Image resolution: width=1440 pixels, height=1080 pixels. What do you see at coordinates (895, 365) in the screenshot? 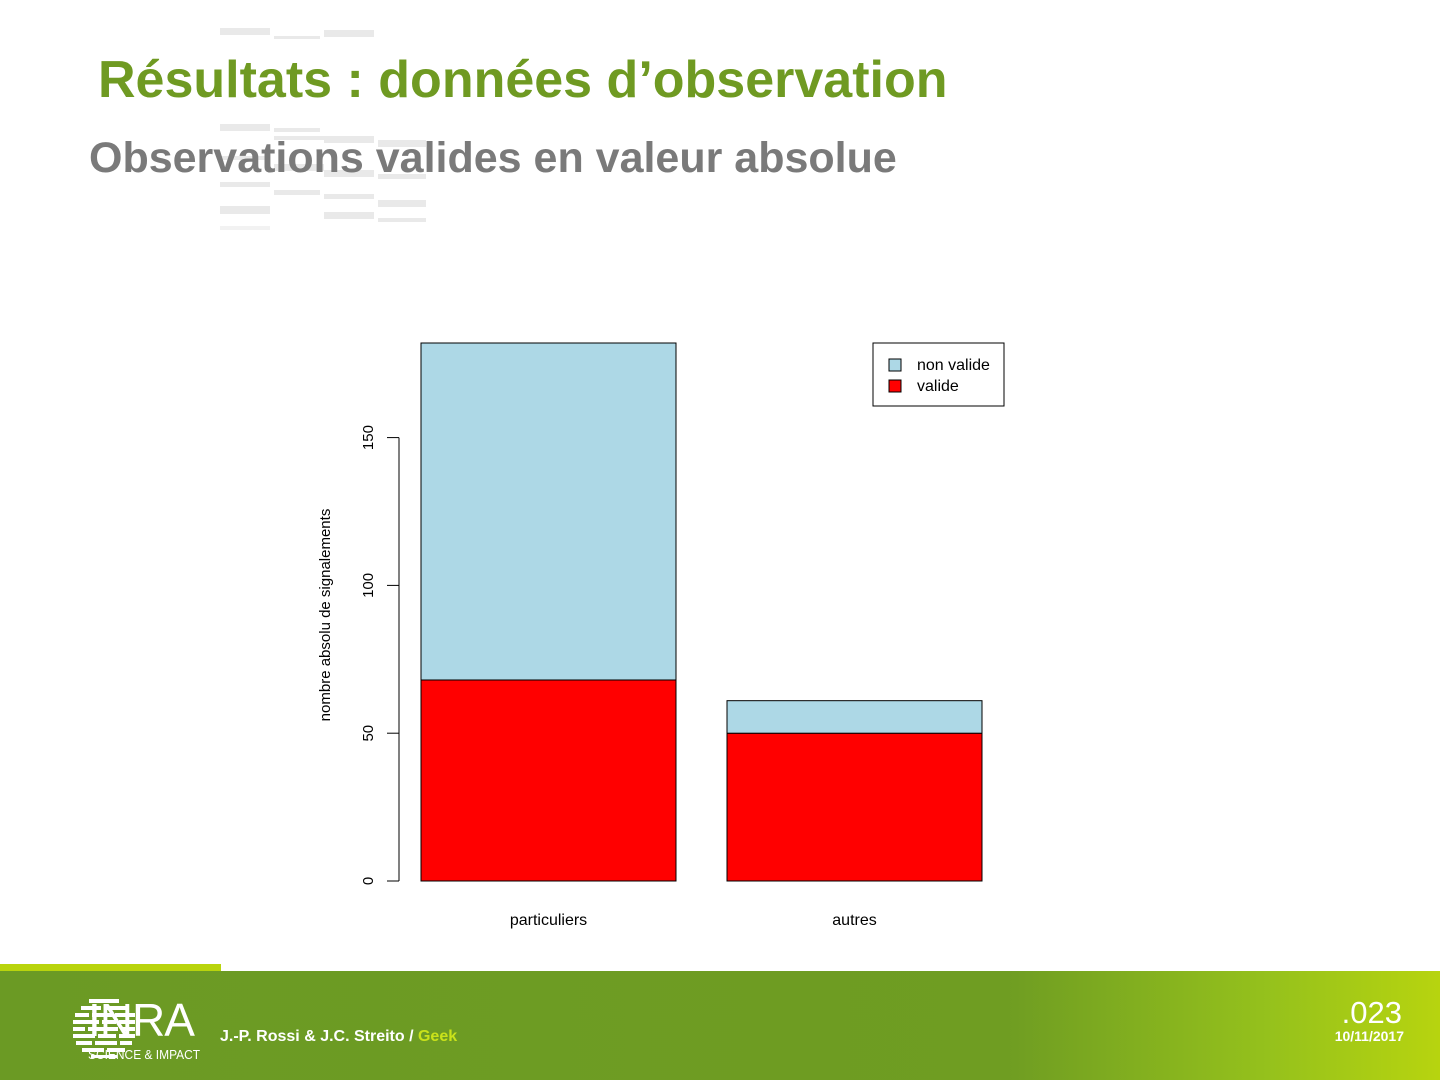
I see `legend-swatch-non-valide` at bounding box center [895, 365].